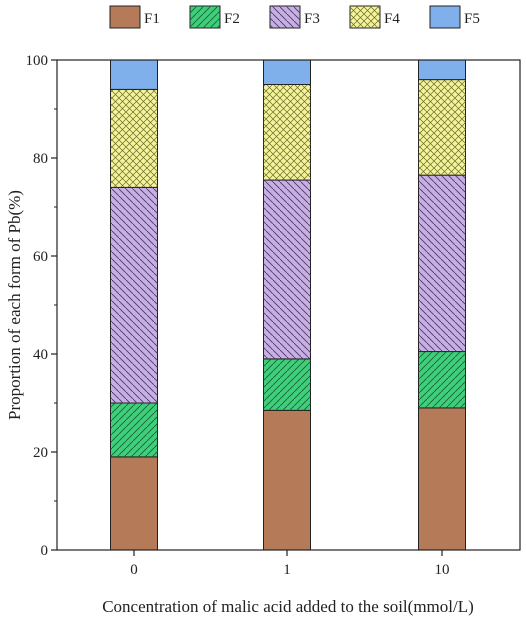 This screenshot has width=526, height=627. I want to click on legend-item-f3: F3, so click(294, 17).